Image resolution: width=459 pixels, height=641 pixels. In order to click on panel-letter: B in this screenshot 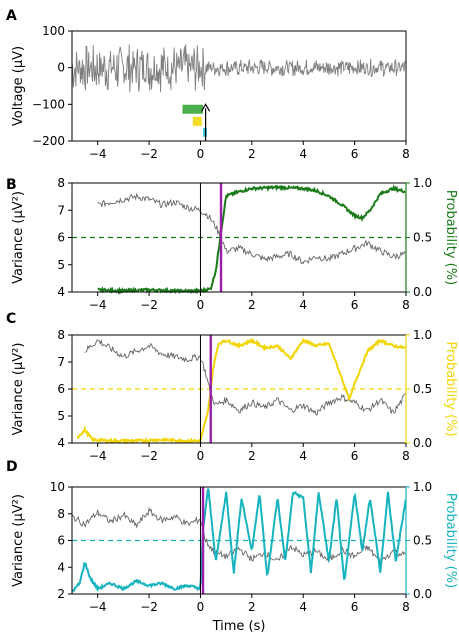, I will do `click(11, 185)`.